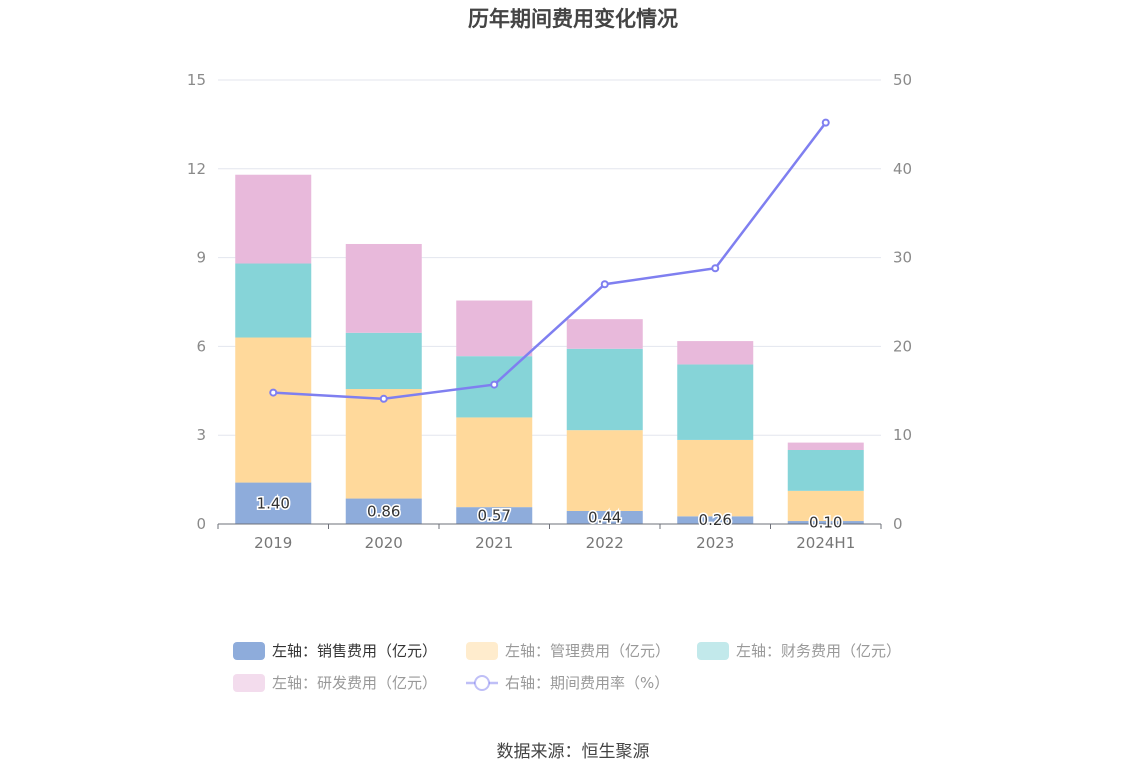  I want to click on x-tick-label: 2022, so click(605, 543).